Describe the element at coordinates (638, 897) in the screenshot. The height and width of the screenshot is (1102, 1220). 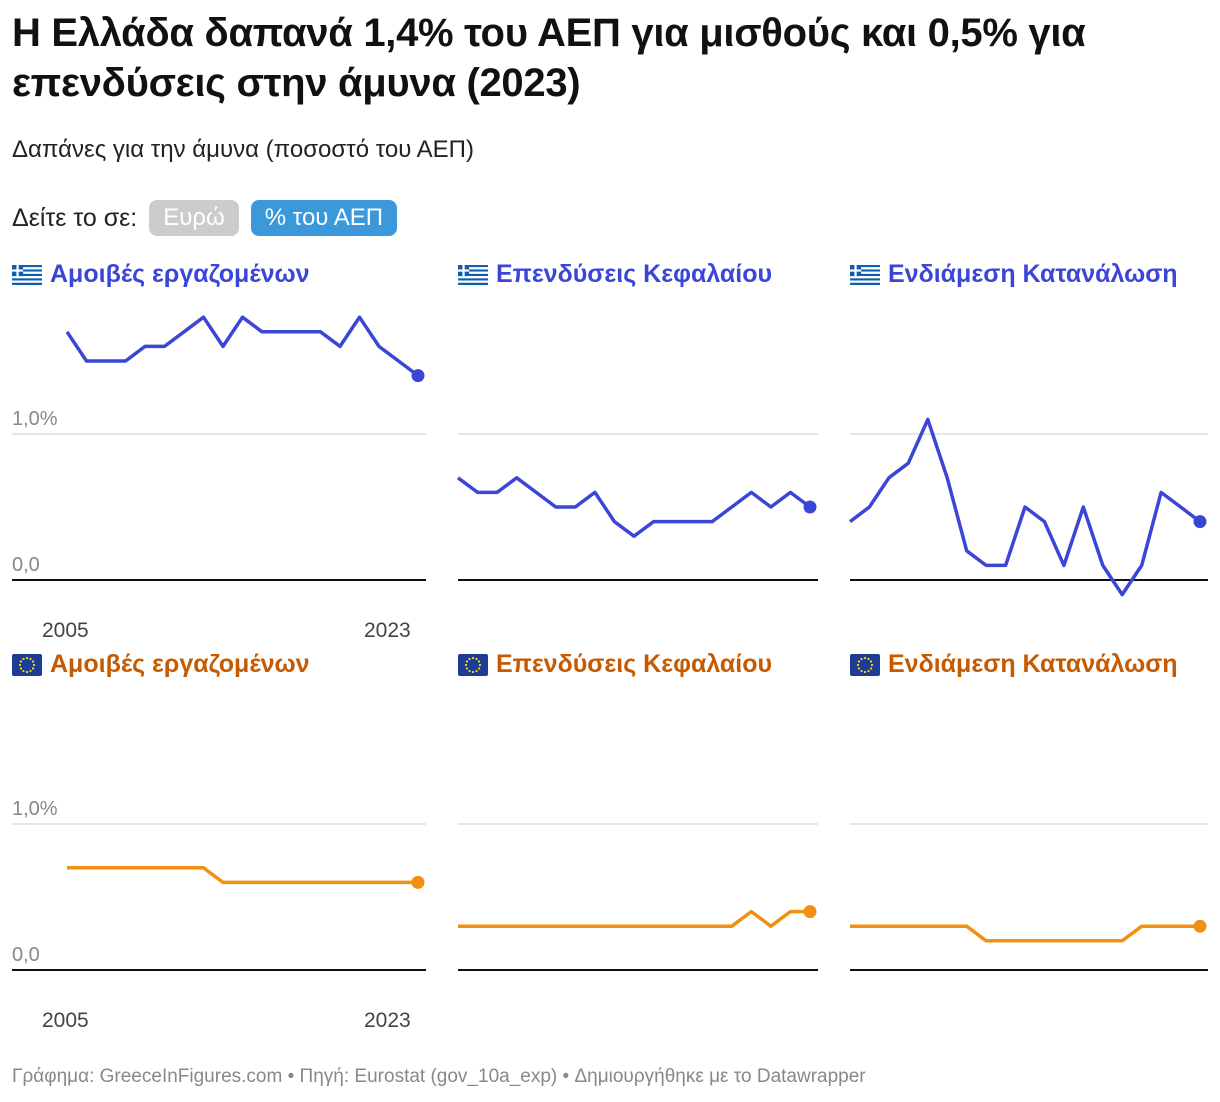
I see `eu-capital-investment-chart` at that location.